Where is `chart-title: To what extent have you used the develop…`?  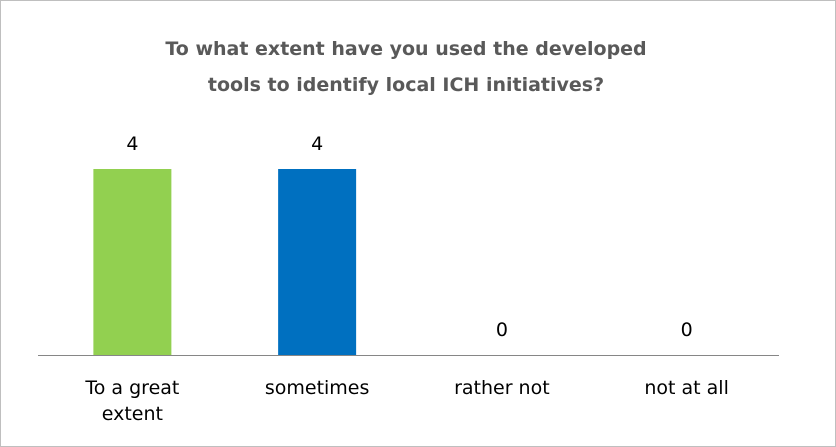 chart-title: To what extent have you used the develop… is located at coordinates (406, 67).